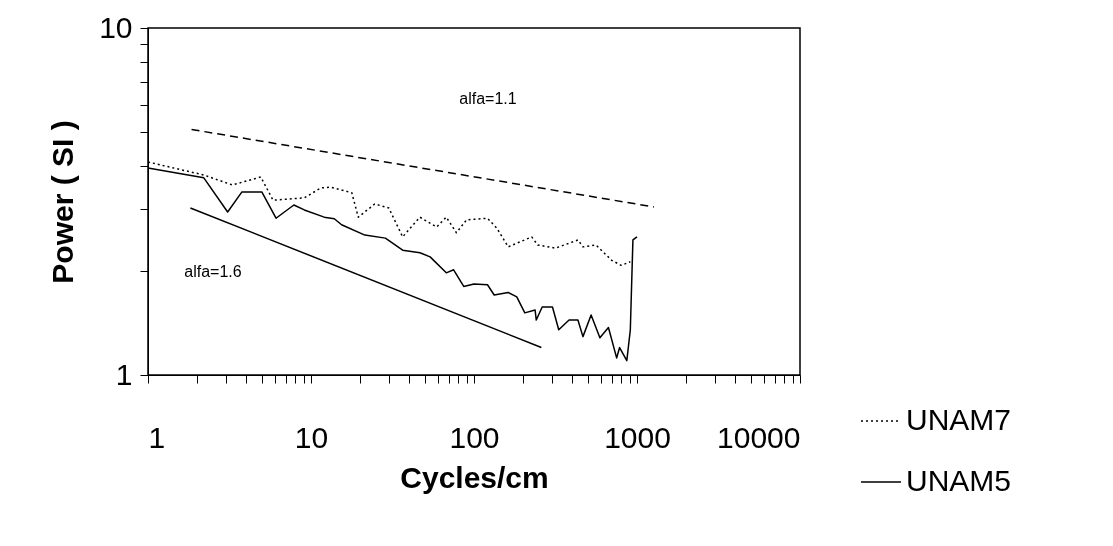 The width and height of the screenshot is (1113, 546). Describe the element at coordinates (63, 202) in the screenshot. I see `y-axis-title: Power ( SI )` at that location.